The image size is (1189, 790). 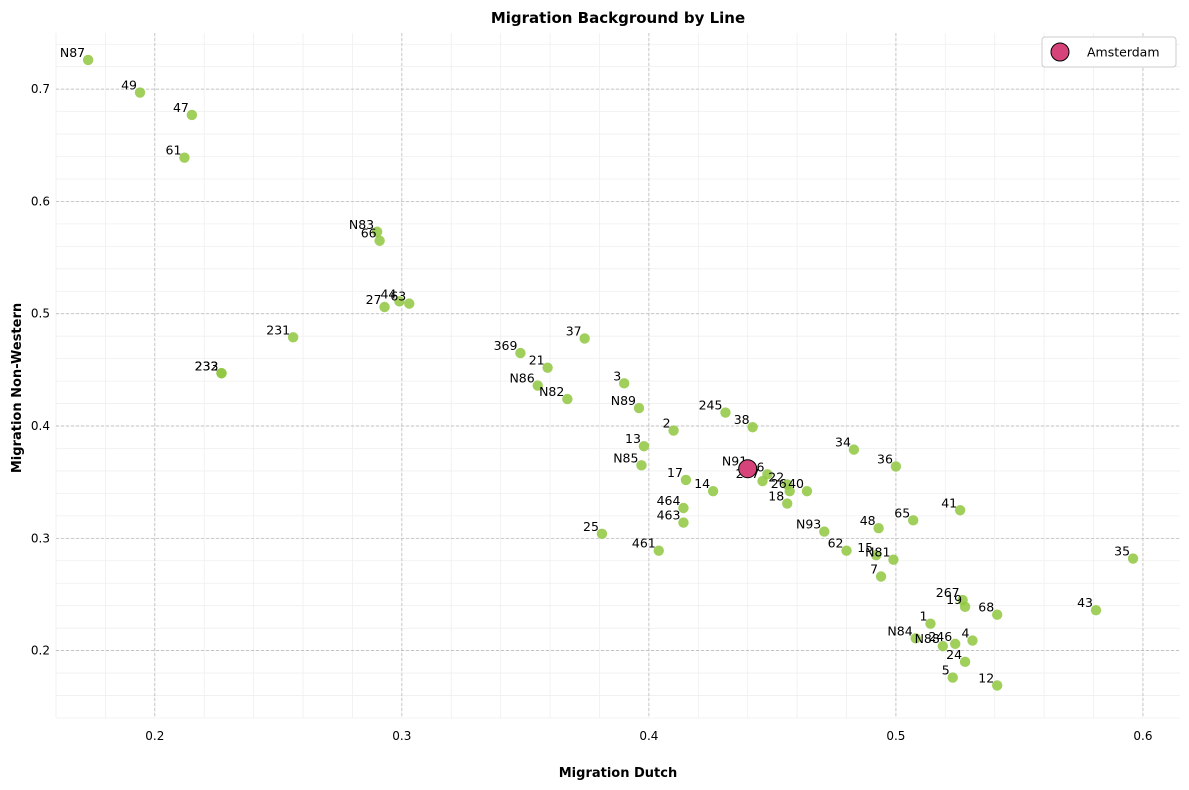 I want to click on highlight-layer, so click(x=748, y=469).